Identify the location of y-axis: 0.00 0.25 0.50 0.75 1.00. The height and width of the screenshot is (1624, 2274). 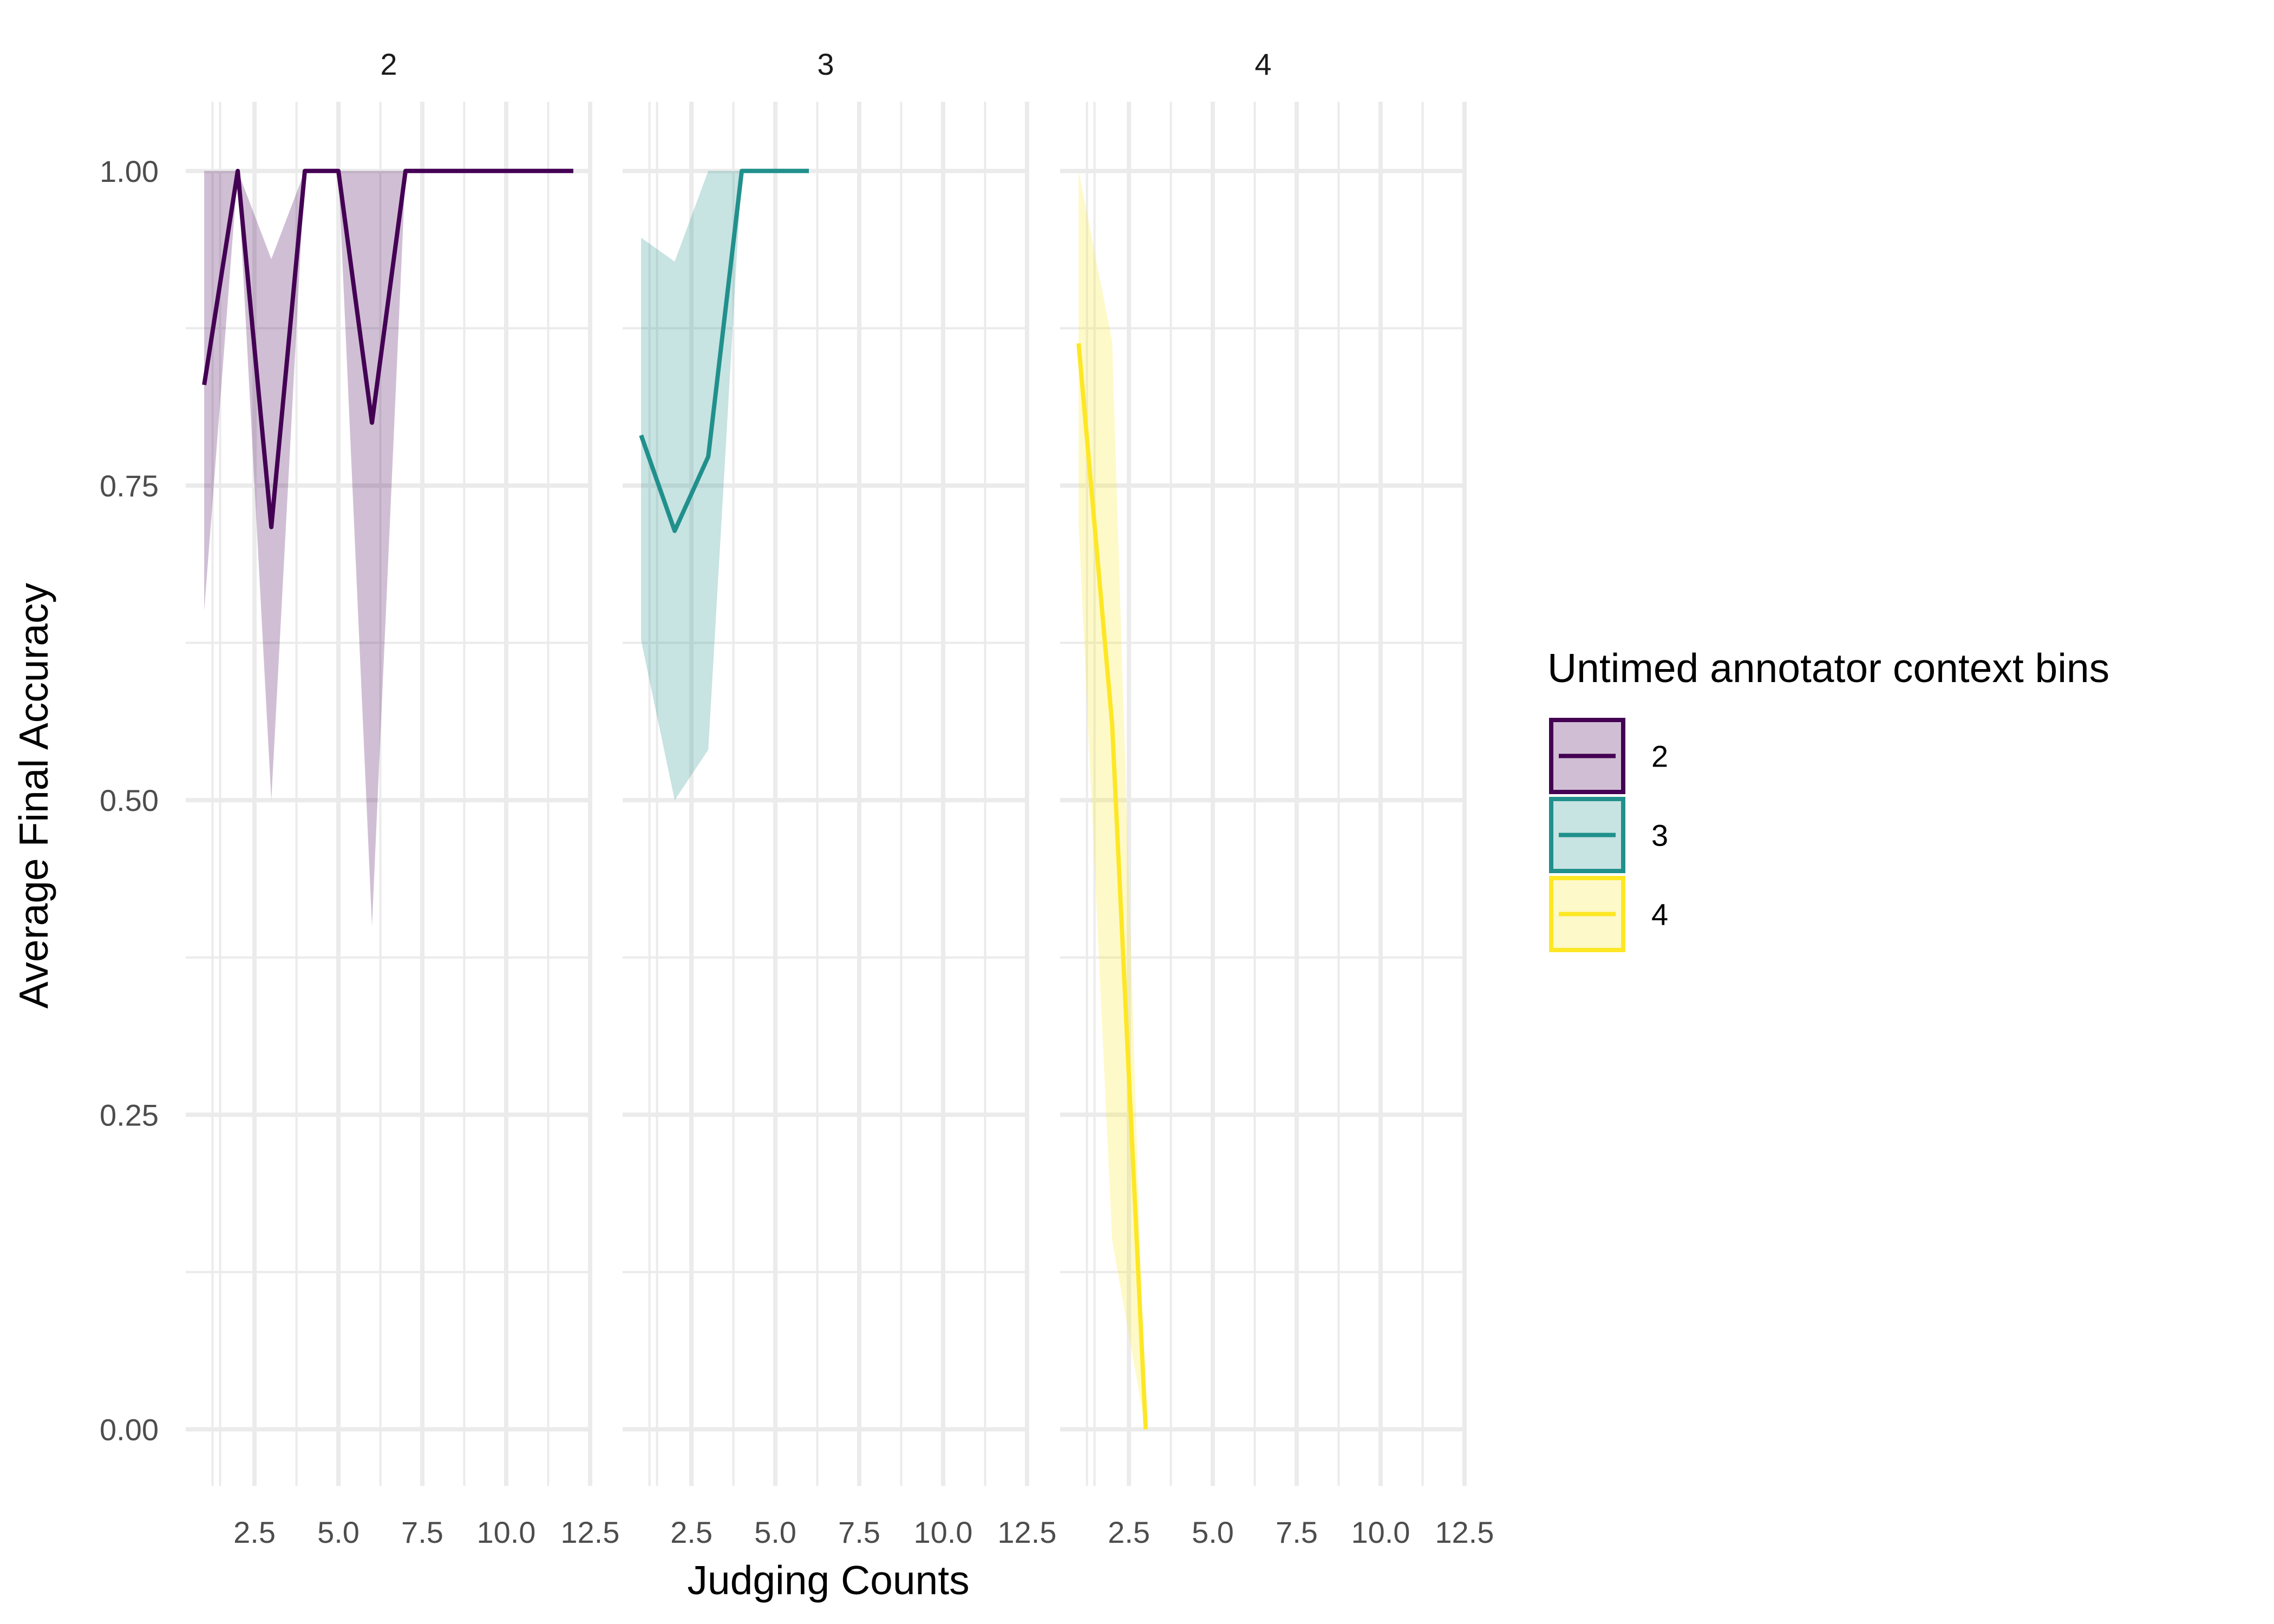
(129, 800).